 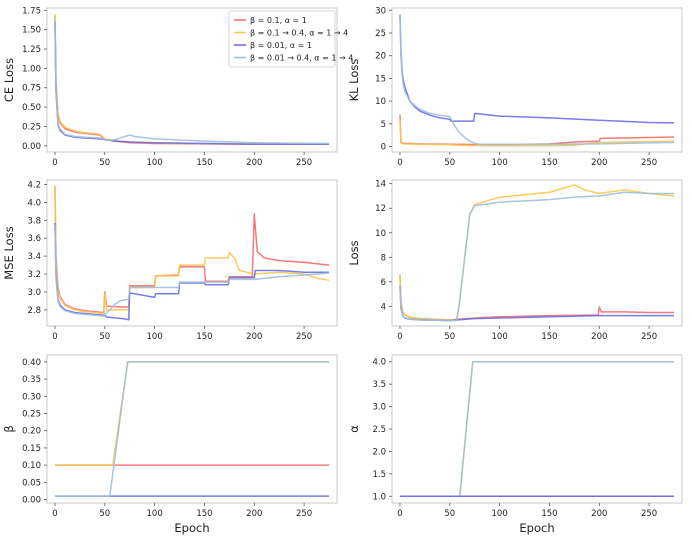 I want to click on y-tick-label: 0.40, so click(x=31, y=363).